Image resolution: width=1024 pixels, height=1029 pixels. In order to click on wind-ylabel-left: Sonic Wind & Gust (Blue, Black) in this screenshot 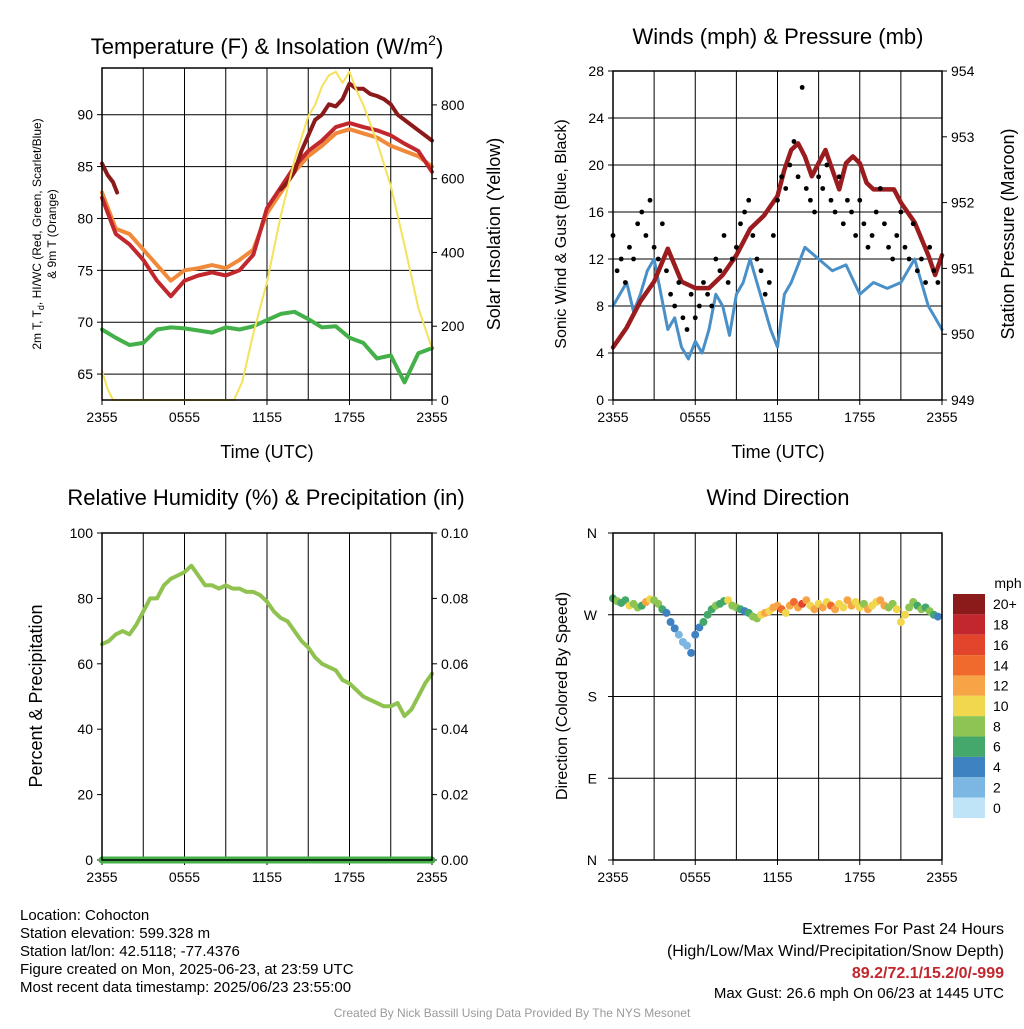, I will do `click(561, 233)`.